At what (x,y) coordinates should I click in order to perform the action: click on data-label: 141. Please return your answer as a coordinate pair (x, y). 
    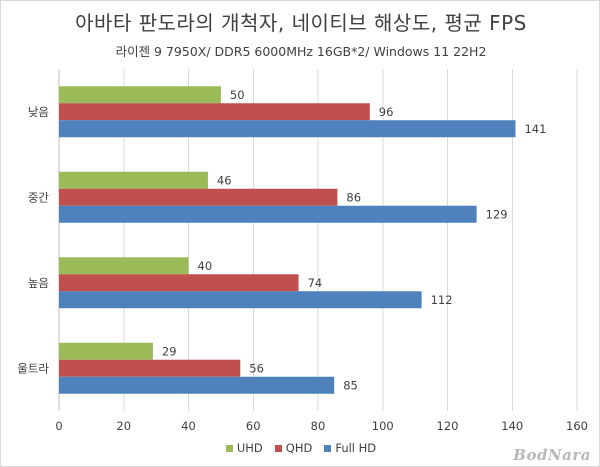
    Looking at the image, I should click on (535, 129).